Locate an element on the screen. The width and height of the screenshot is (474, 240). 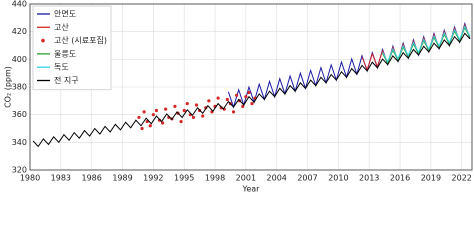
x-tick-label: 2016 is located at coordinates (400, 178).